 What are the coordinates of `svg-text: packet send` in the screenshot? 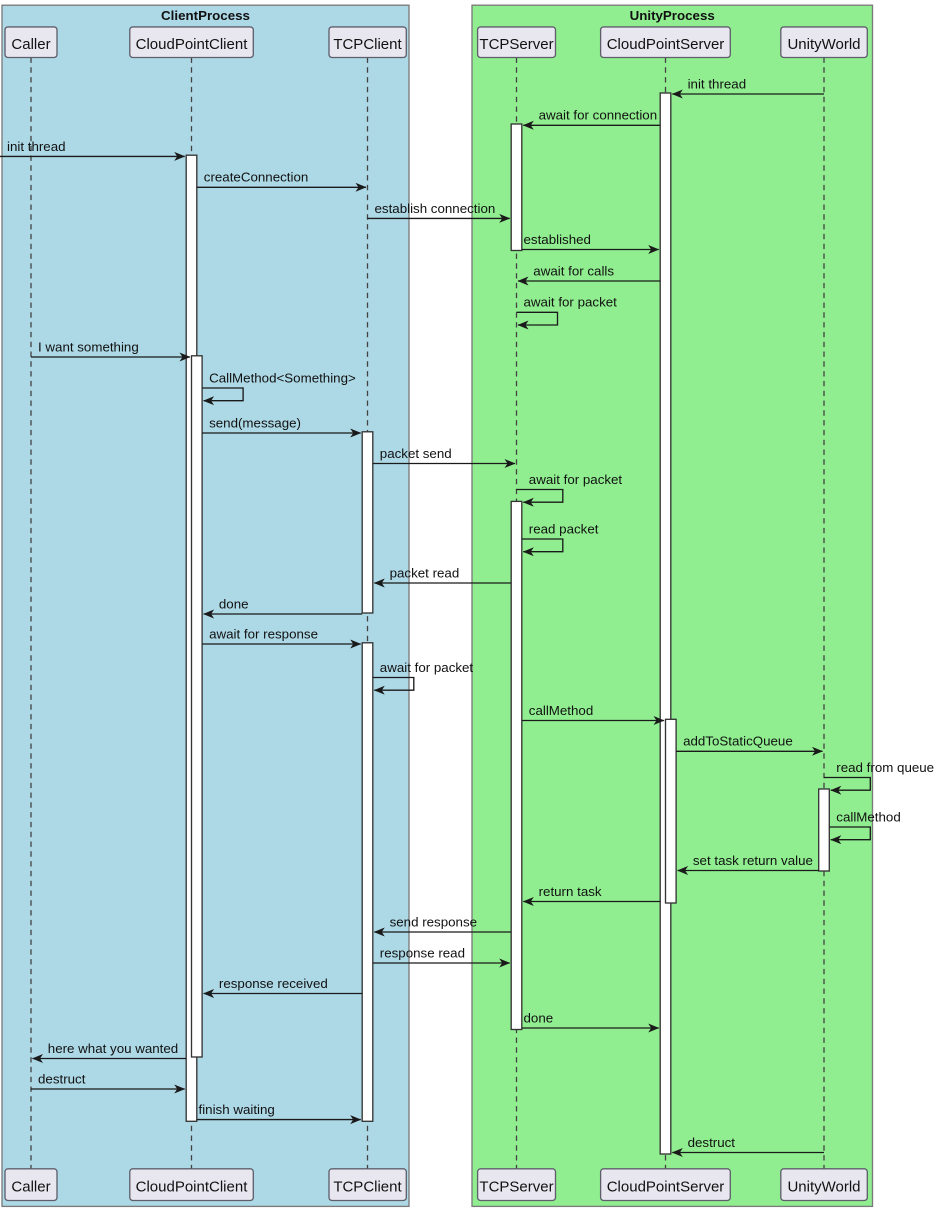 It's located at (416, 453).